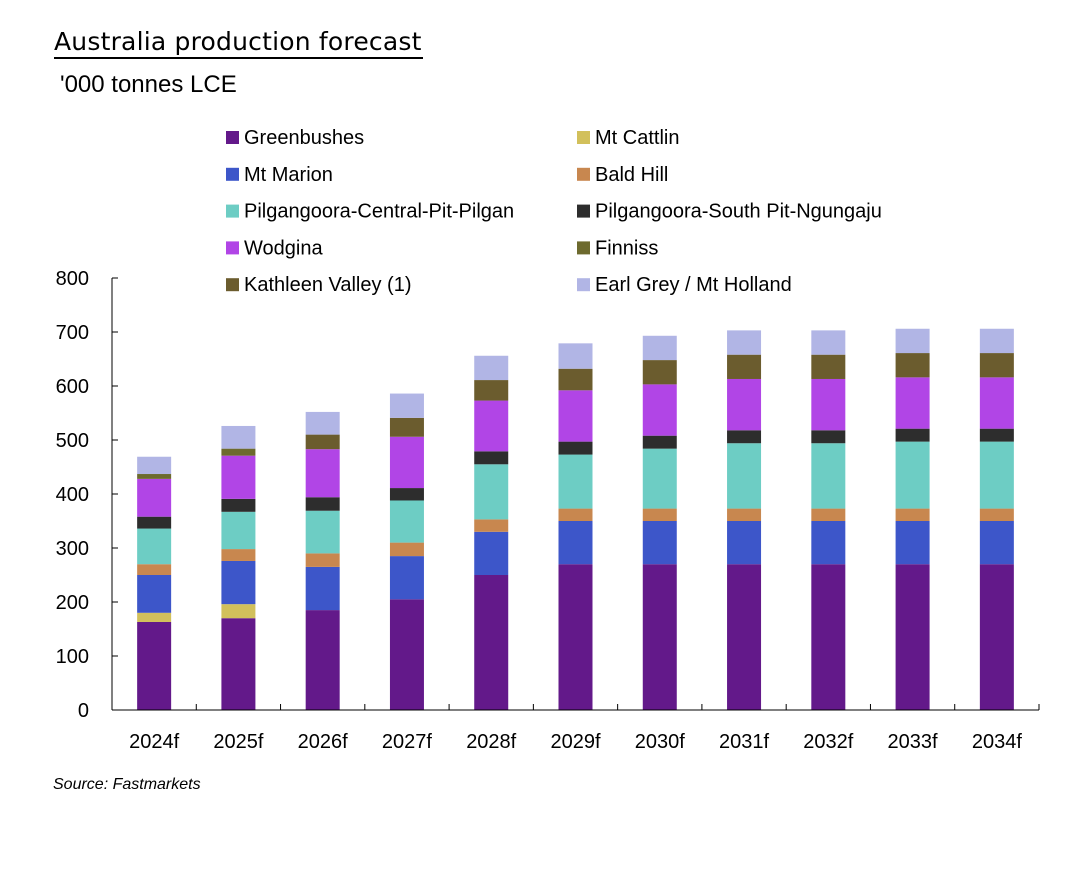 This screenshot has height=870, width=1075. What do you see at coordinates (744, 437) in the screenshot?
I see `bar-pilgangoora-south-pit-ngungaju-2031f` at bounding box center [744, 437].